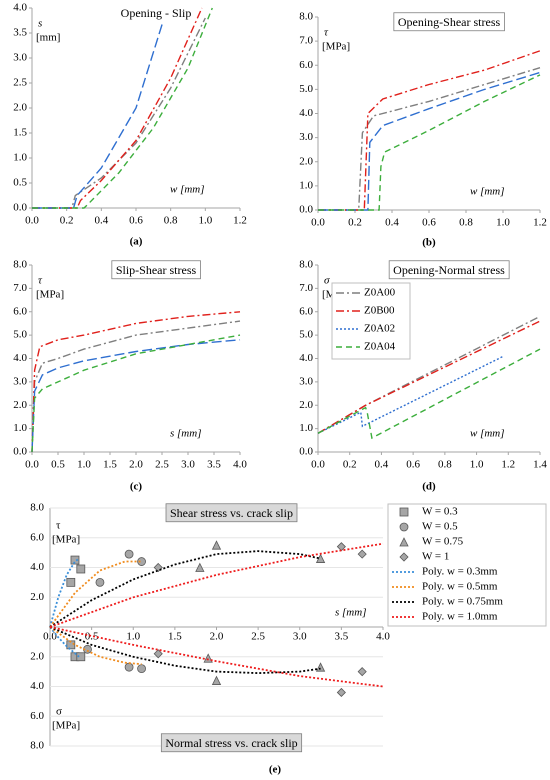 The image size is (550, 780). I want to click on x-label: s [mm], so click(185, 434).